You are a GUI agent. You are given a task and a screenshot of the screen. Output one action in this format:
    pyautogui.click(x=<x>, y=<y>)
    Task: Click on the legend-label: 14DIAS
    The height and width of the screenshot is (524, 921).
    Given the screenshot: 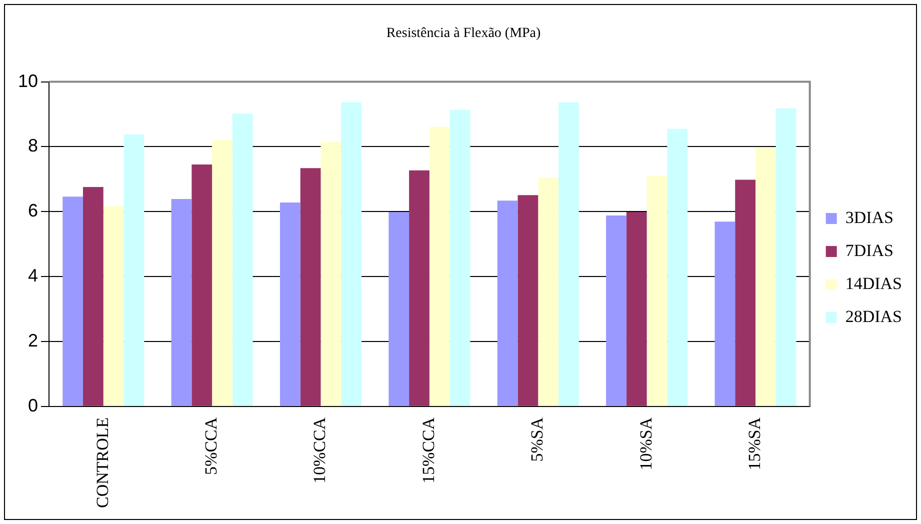 What is the action you would take?
    pyautogui.click(x=873, y=283)
    